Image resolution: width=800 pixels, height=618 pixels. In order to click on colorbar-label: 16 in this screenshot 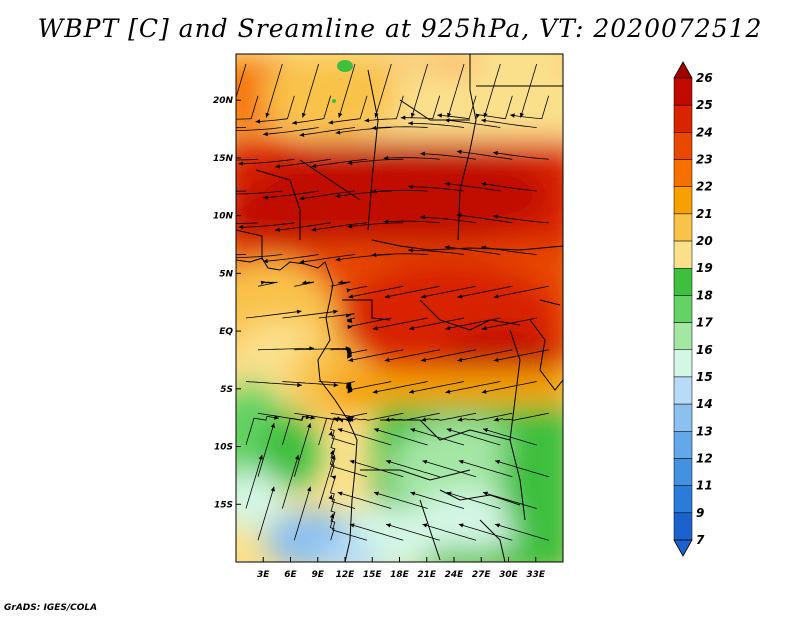, I will do `click(704, 350)`.